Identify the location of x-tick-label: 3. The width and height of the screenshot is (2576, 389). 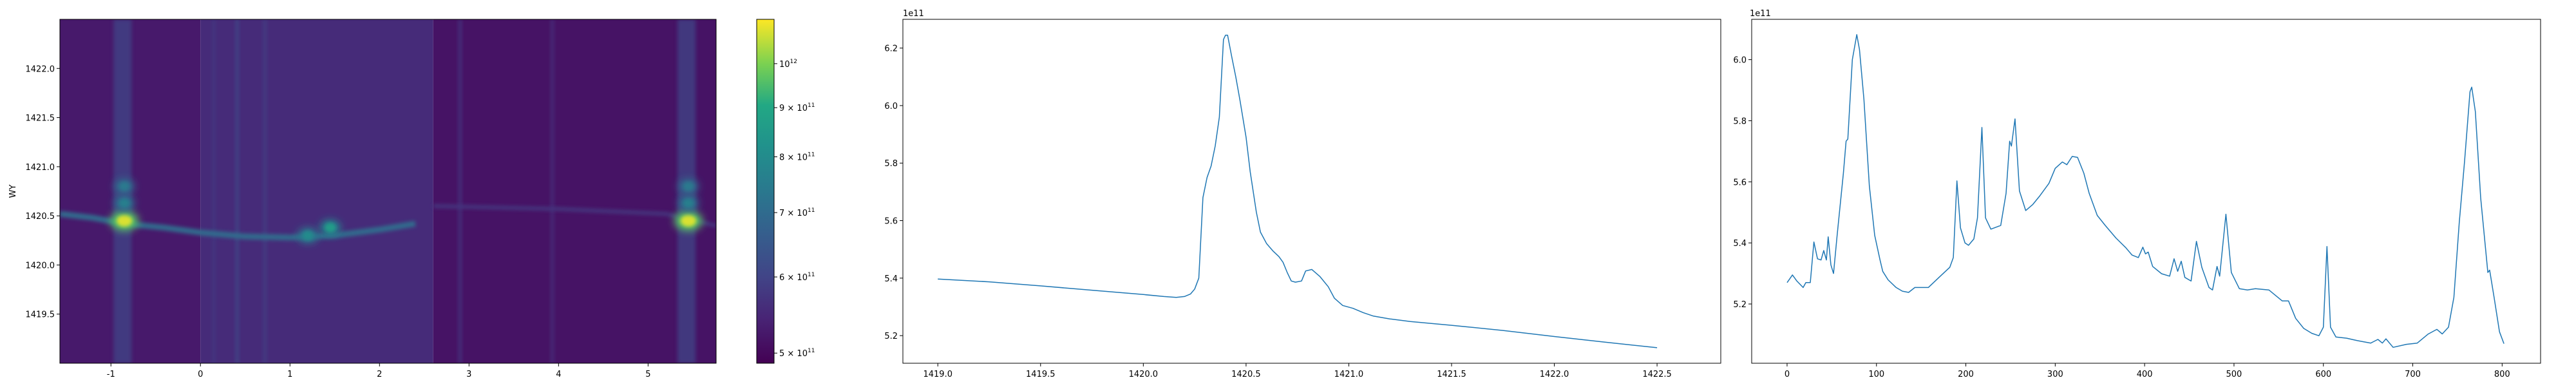
(468, 375).